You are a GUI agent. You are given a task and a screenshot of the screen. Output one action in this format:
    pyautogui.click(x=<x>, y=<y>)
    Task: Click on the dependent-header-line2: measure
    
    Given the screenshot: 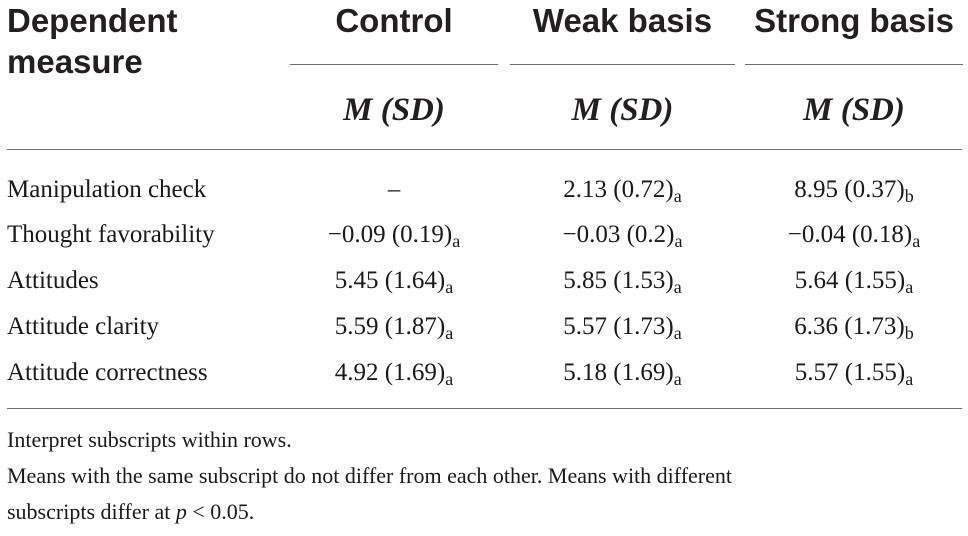 What is the action you would take?
    pyautogui.click(x=75, y=61)
    